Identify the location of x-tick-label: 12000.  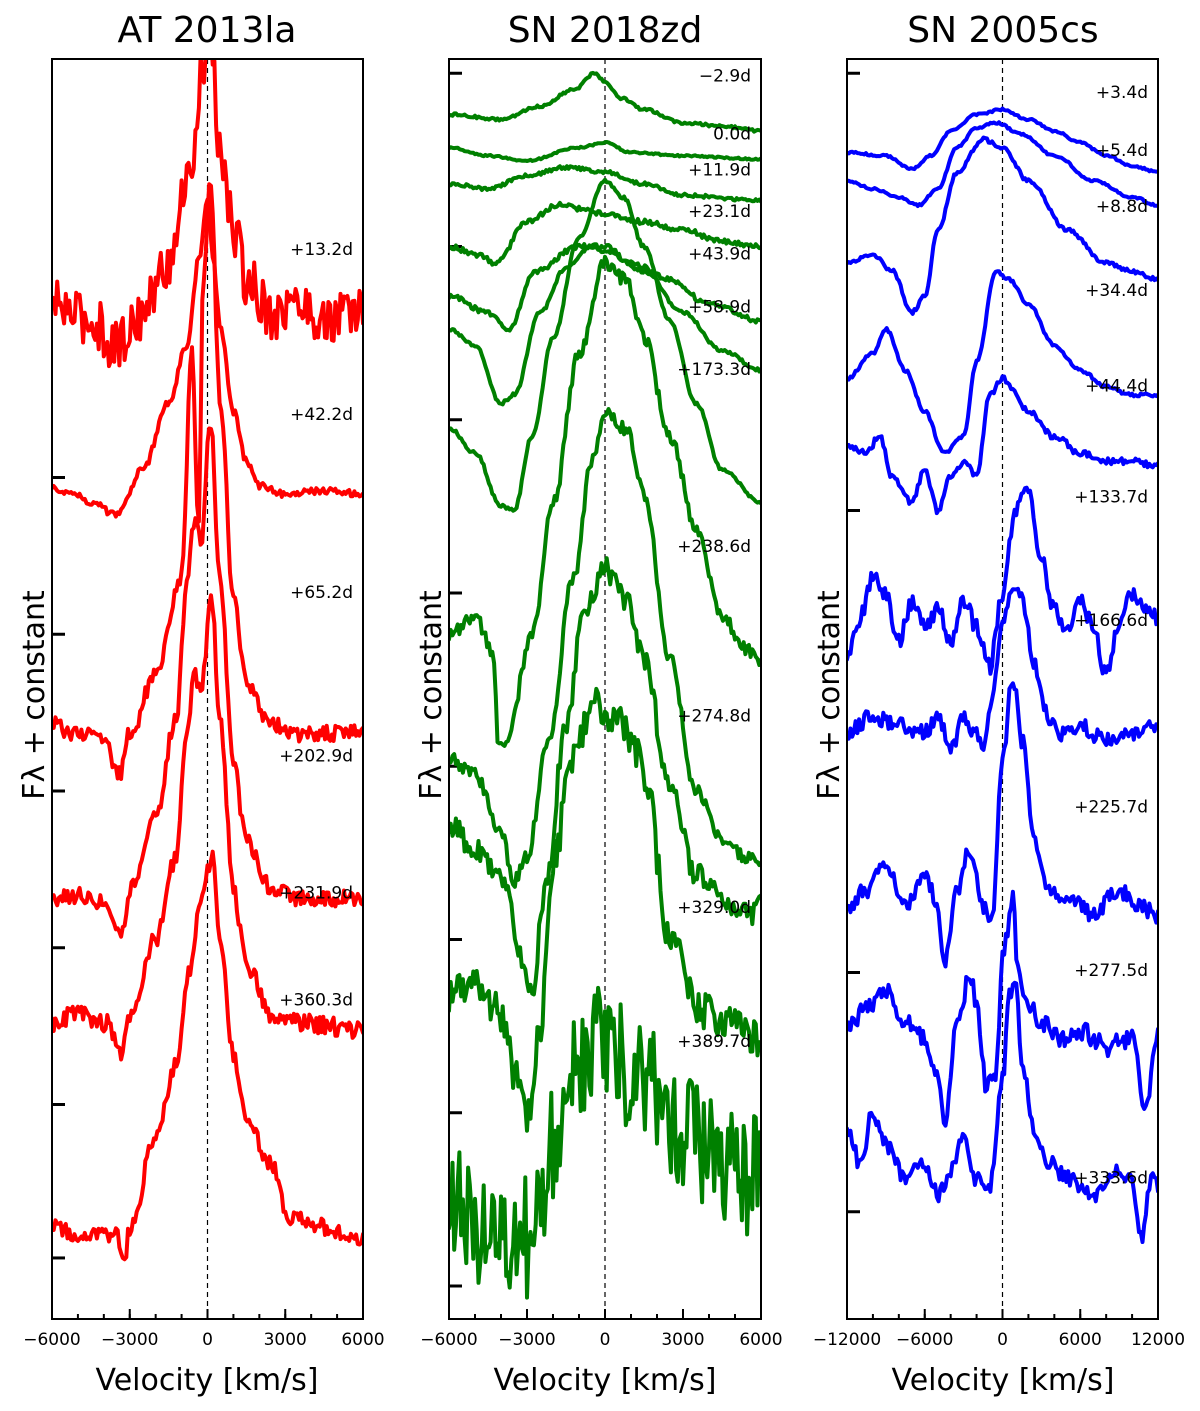
(1158, 1340).